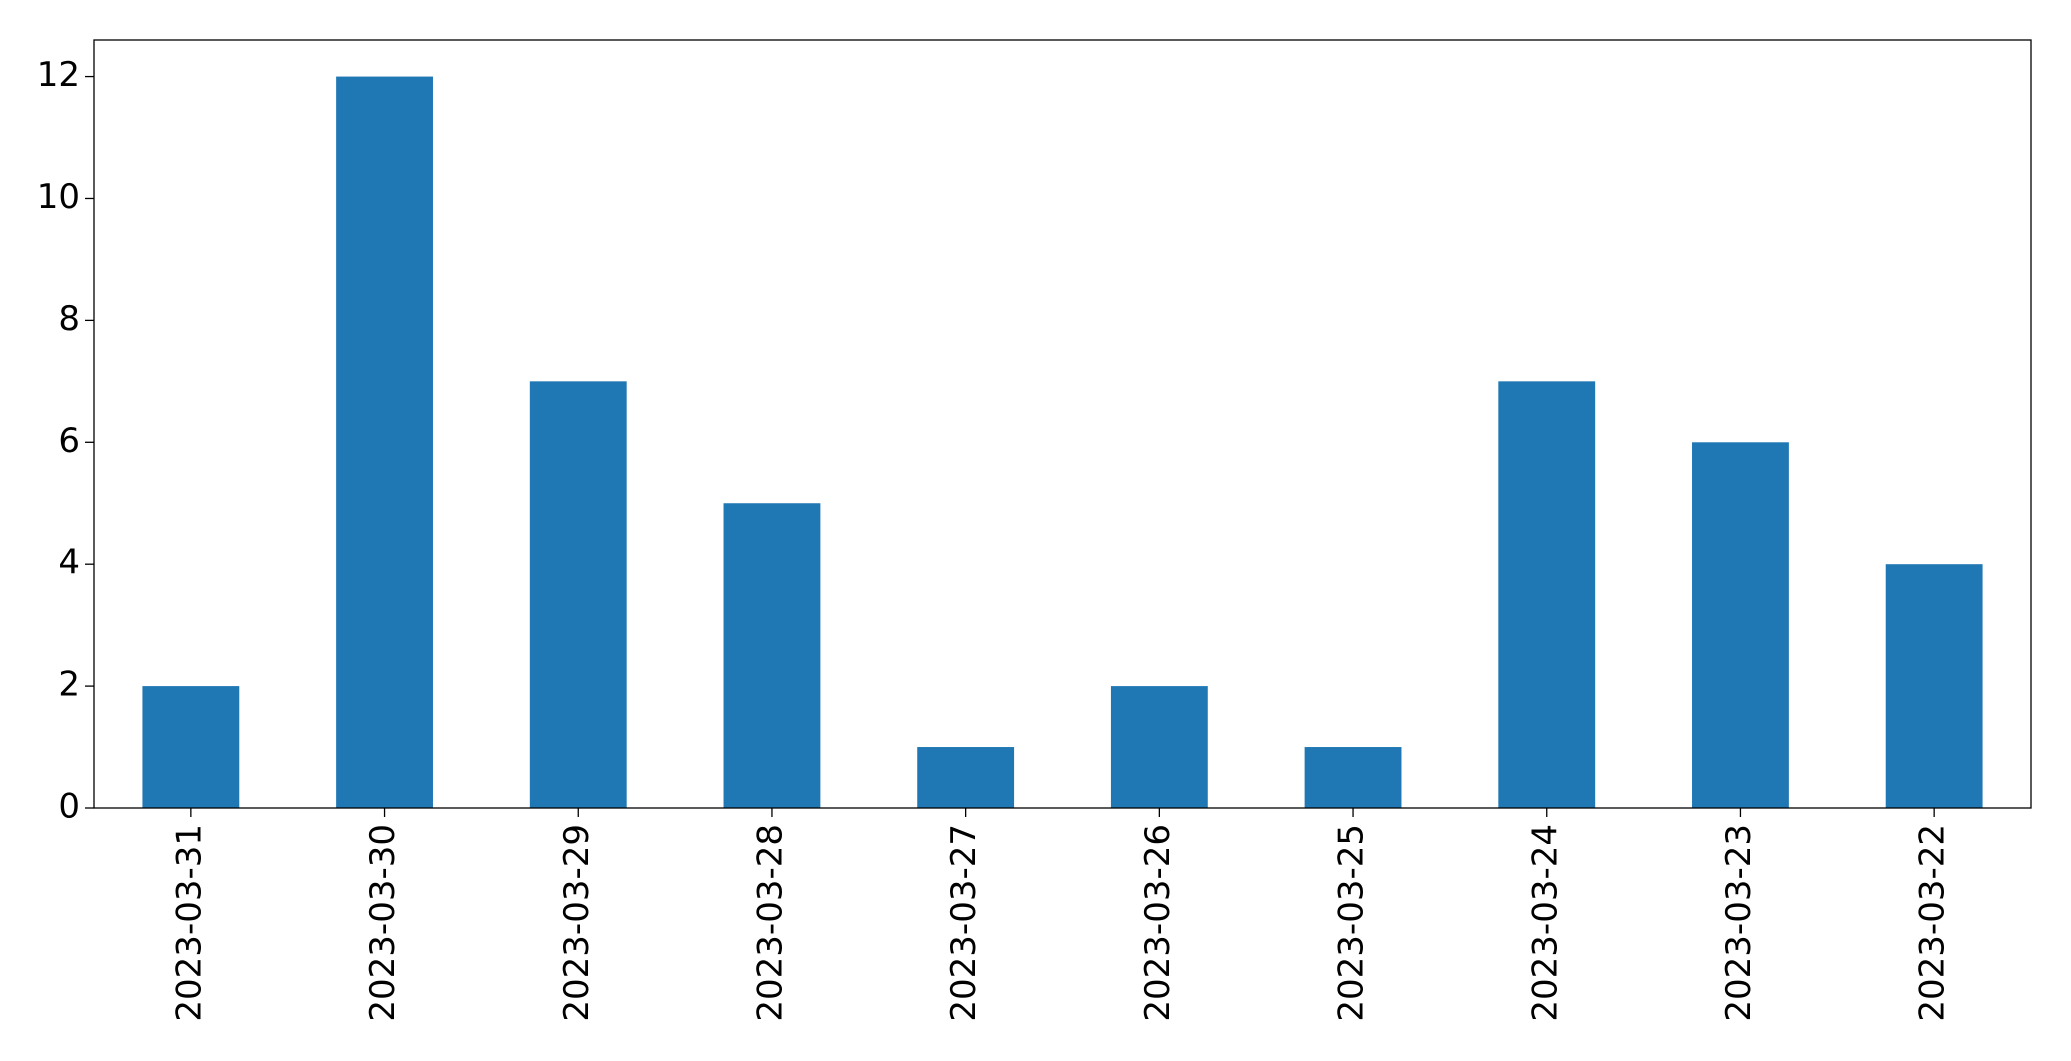 The width and height of the screenshot is (2071, 1061). Describe the element at coordinates (69, 563) in the screenshot. I see `y-tick-label: 4` at that location.